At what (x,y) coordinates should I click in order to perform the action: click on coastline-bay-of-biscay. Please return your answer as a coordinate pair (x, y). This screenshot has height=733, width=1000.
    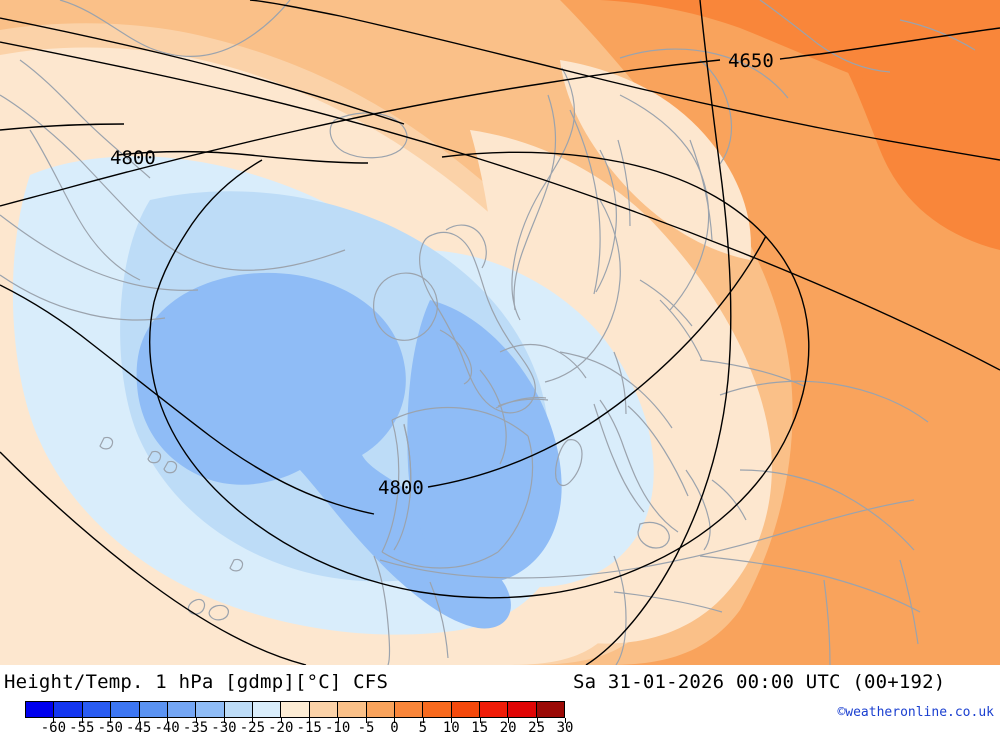
    Looking at the image, I should click on (493, 417).